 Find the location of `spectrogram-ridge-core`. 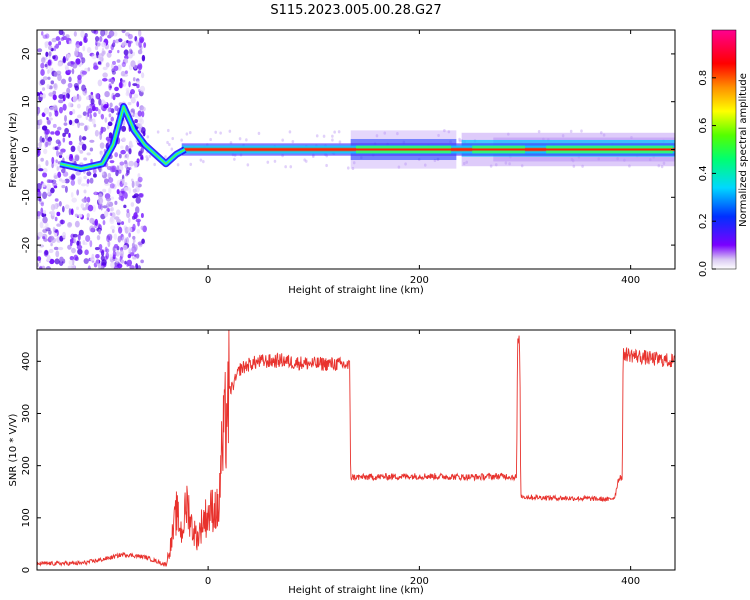

spectrogram-ridge-core is located at coordinates (123, 137).